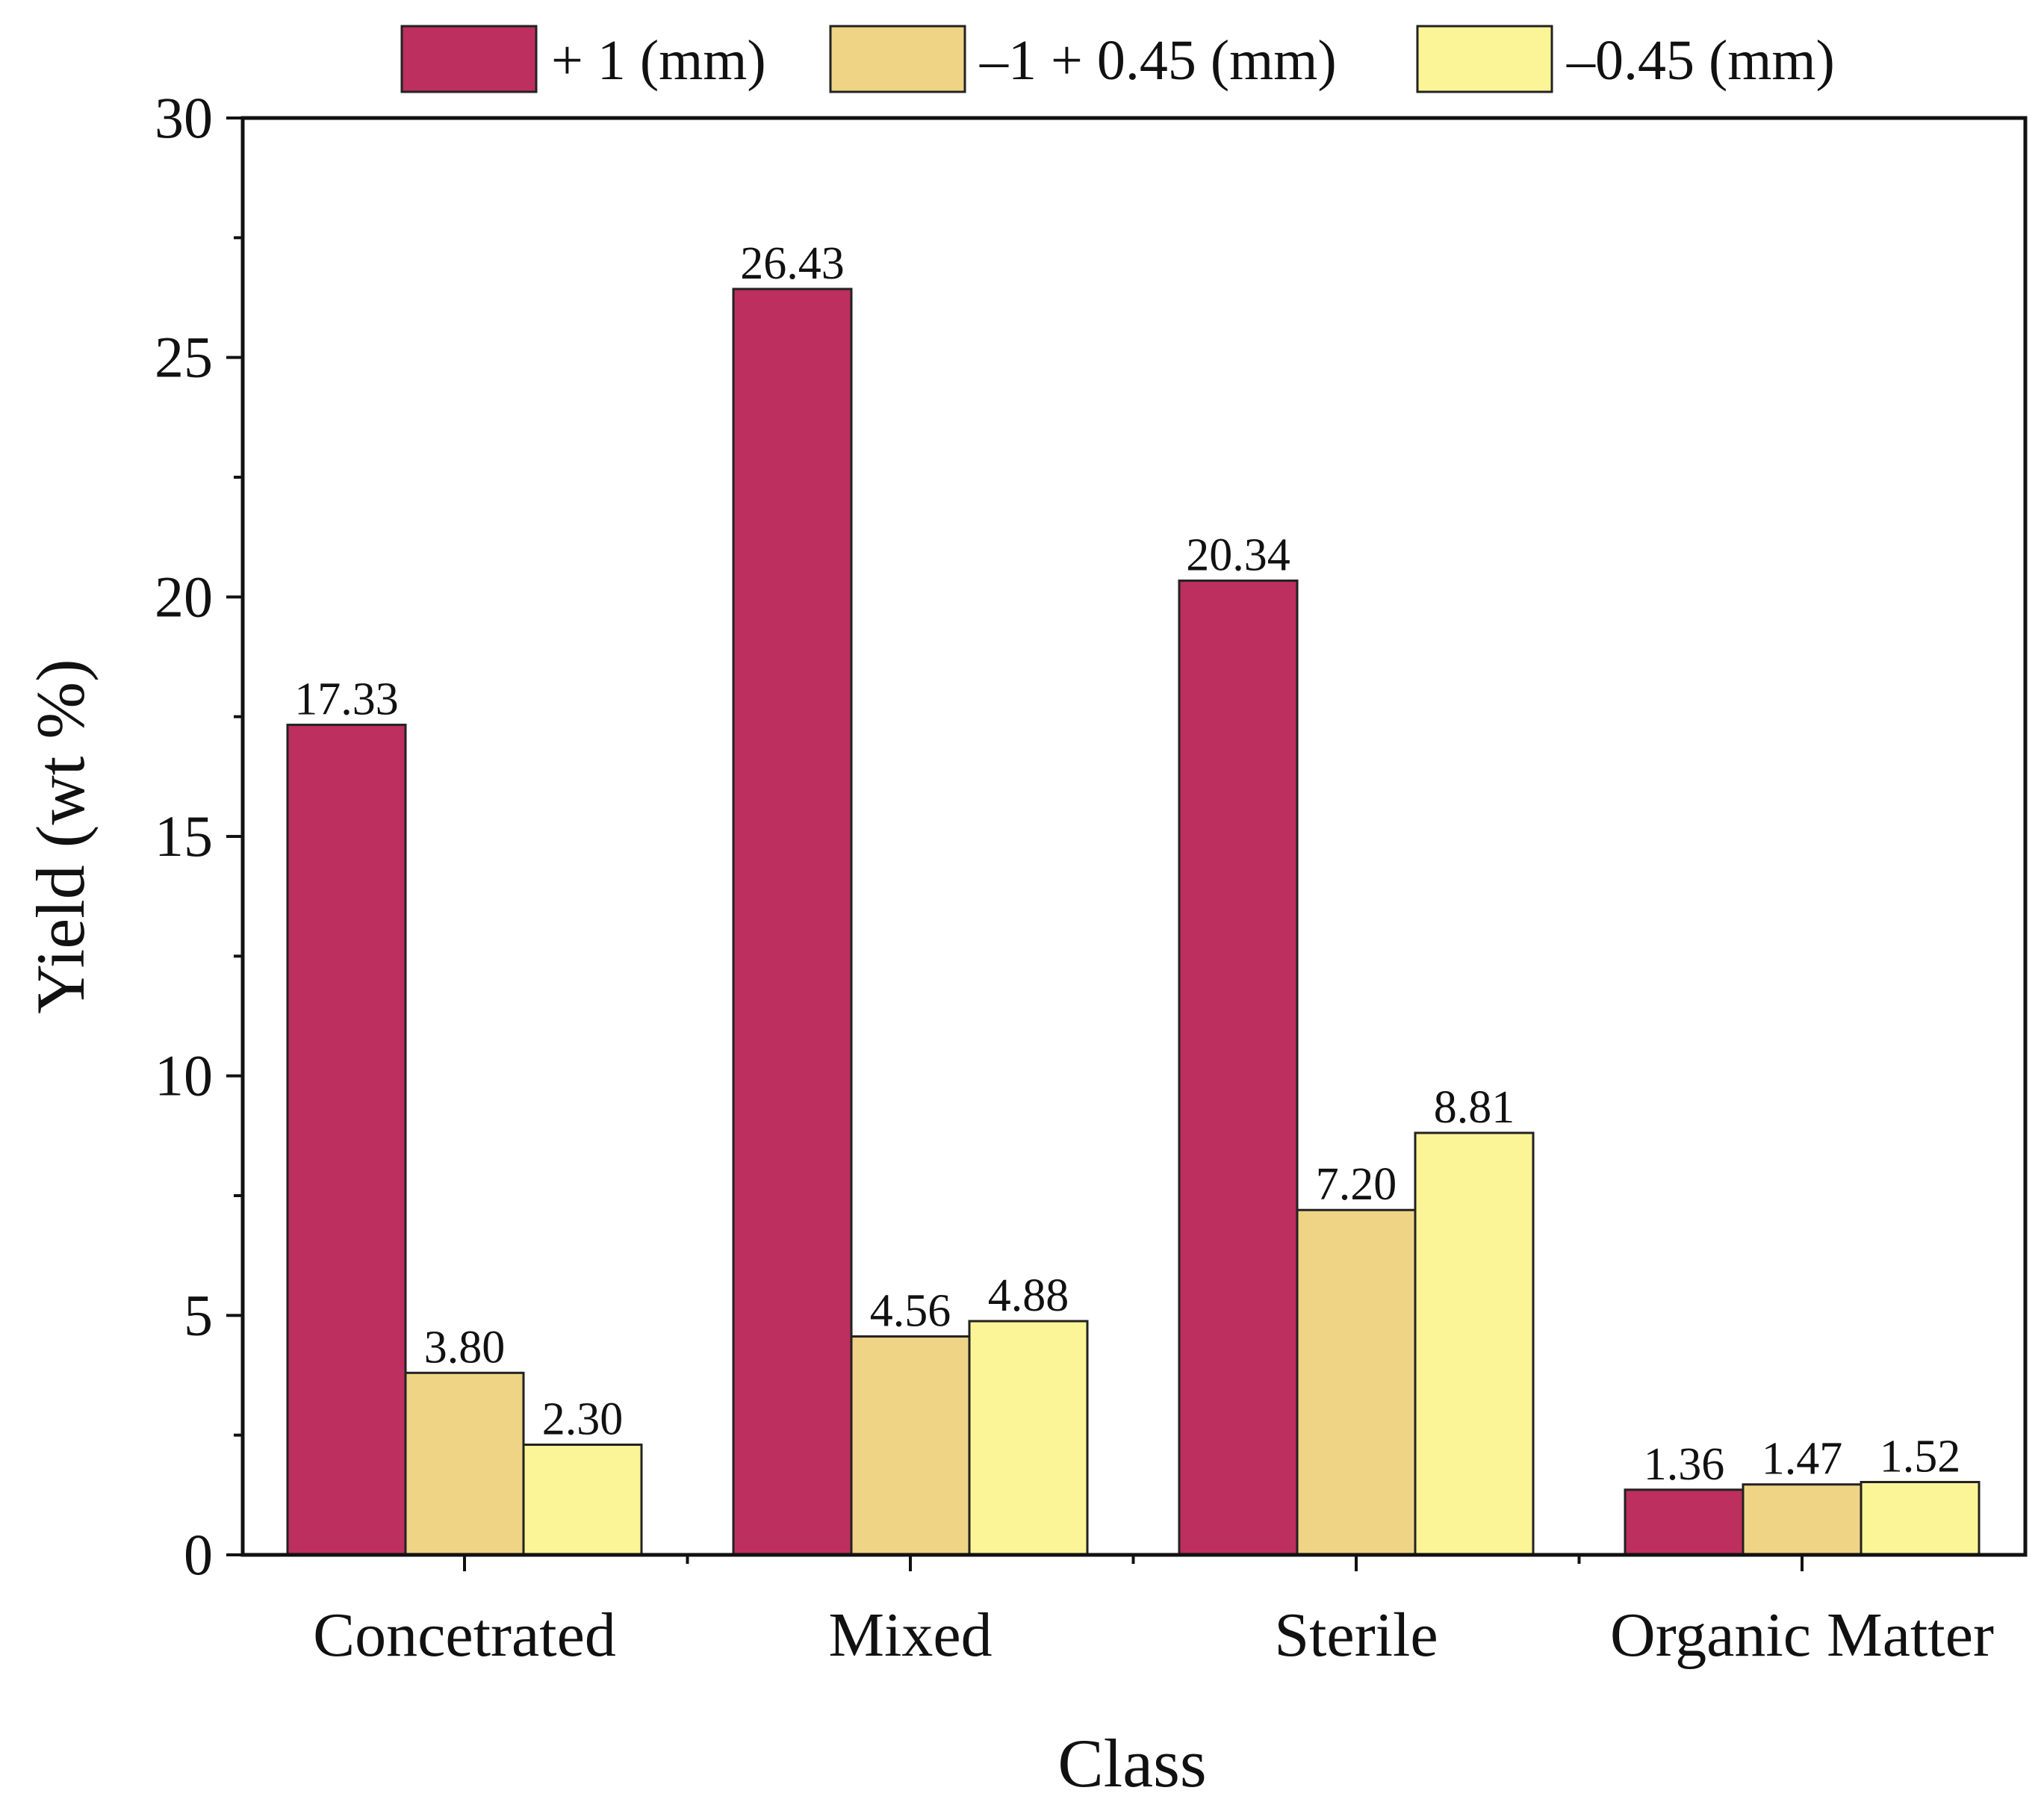 The height and width of the screenshot is (1814, 2044). What do you see at coordinates (464, 1635) in the screenshot?
I see `x-category-label: Concetrated` at bounding box center [464, 1635].